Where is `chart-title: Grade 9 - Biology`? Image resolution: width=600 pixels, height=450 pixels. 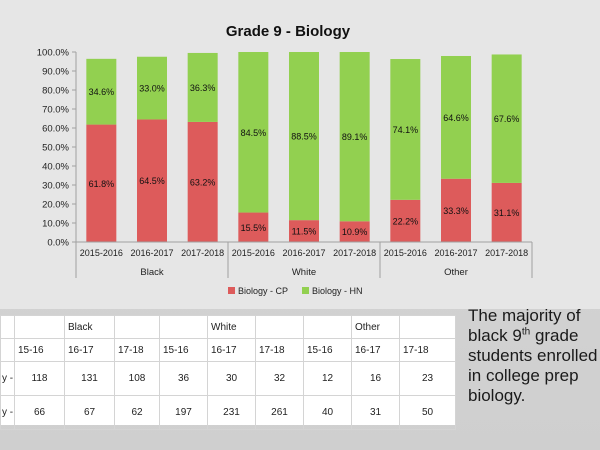
chart-title: Grade 9 - Biology is located at coordinates (288, 31).